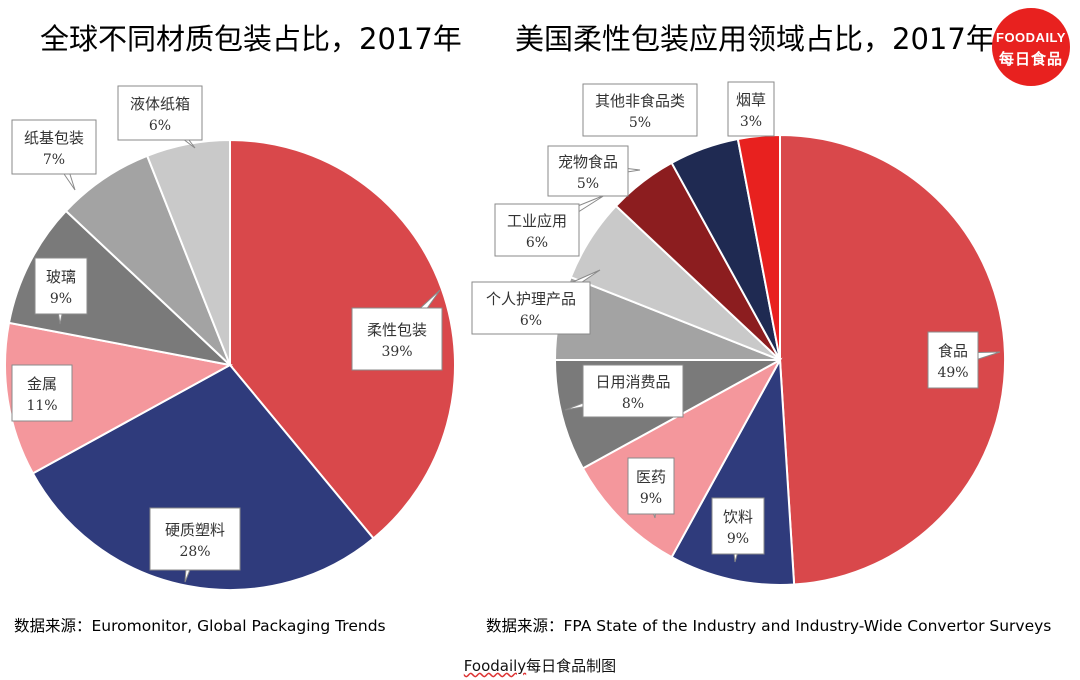  Describe the element at coordinates (738, 530) in the screenshot. I see `chart2-callout-2: 饮料 9%` at that location.